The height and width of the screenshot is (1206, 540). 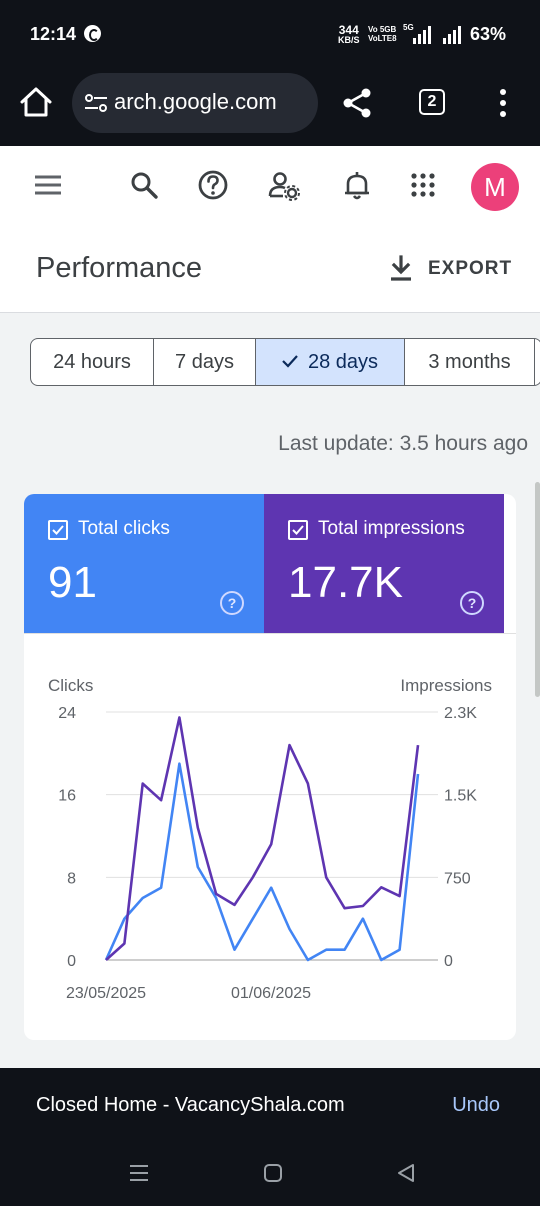 I want to click on total-impressions-checkbox, so click(x=298, y=530).